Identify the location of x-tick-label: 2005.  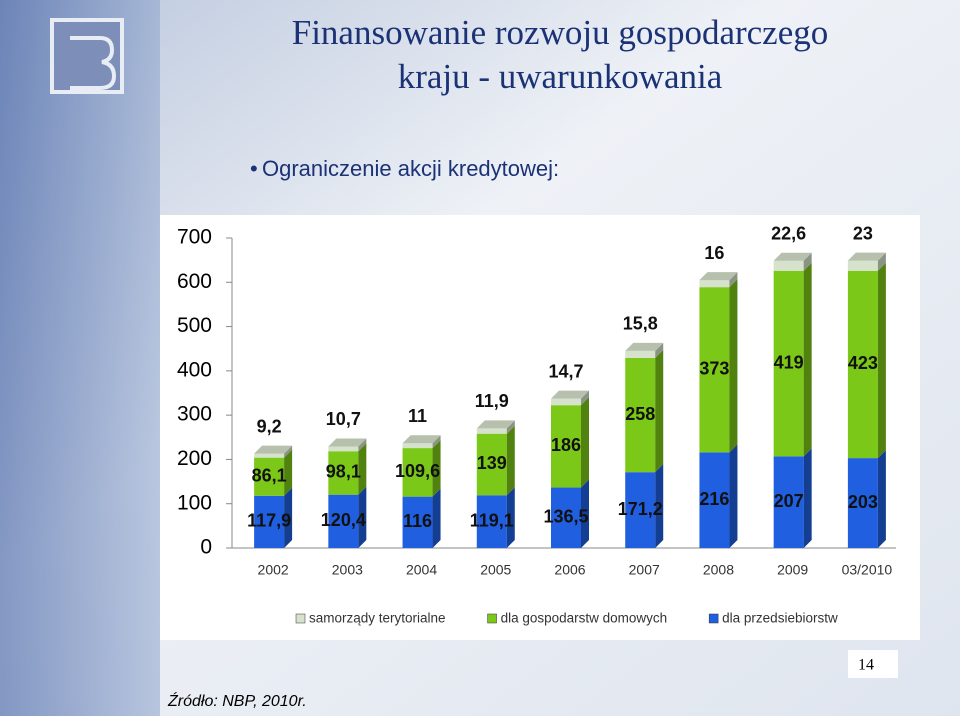
(495, 570).